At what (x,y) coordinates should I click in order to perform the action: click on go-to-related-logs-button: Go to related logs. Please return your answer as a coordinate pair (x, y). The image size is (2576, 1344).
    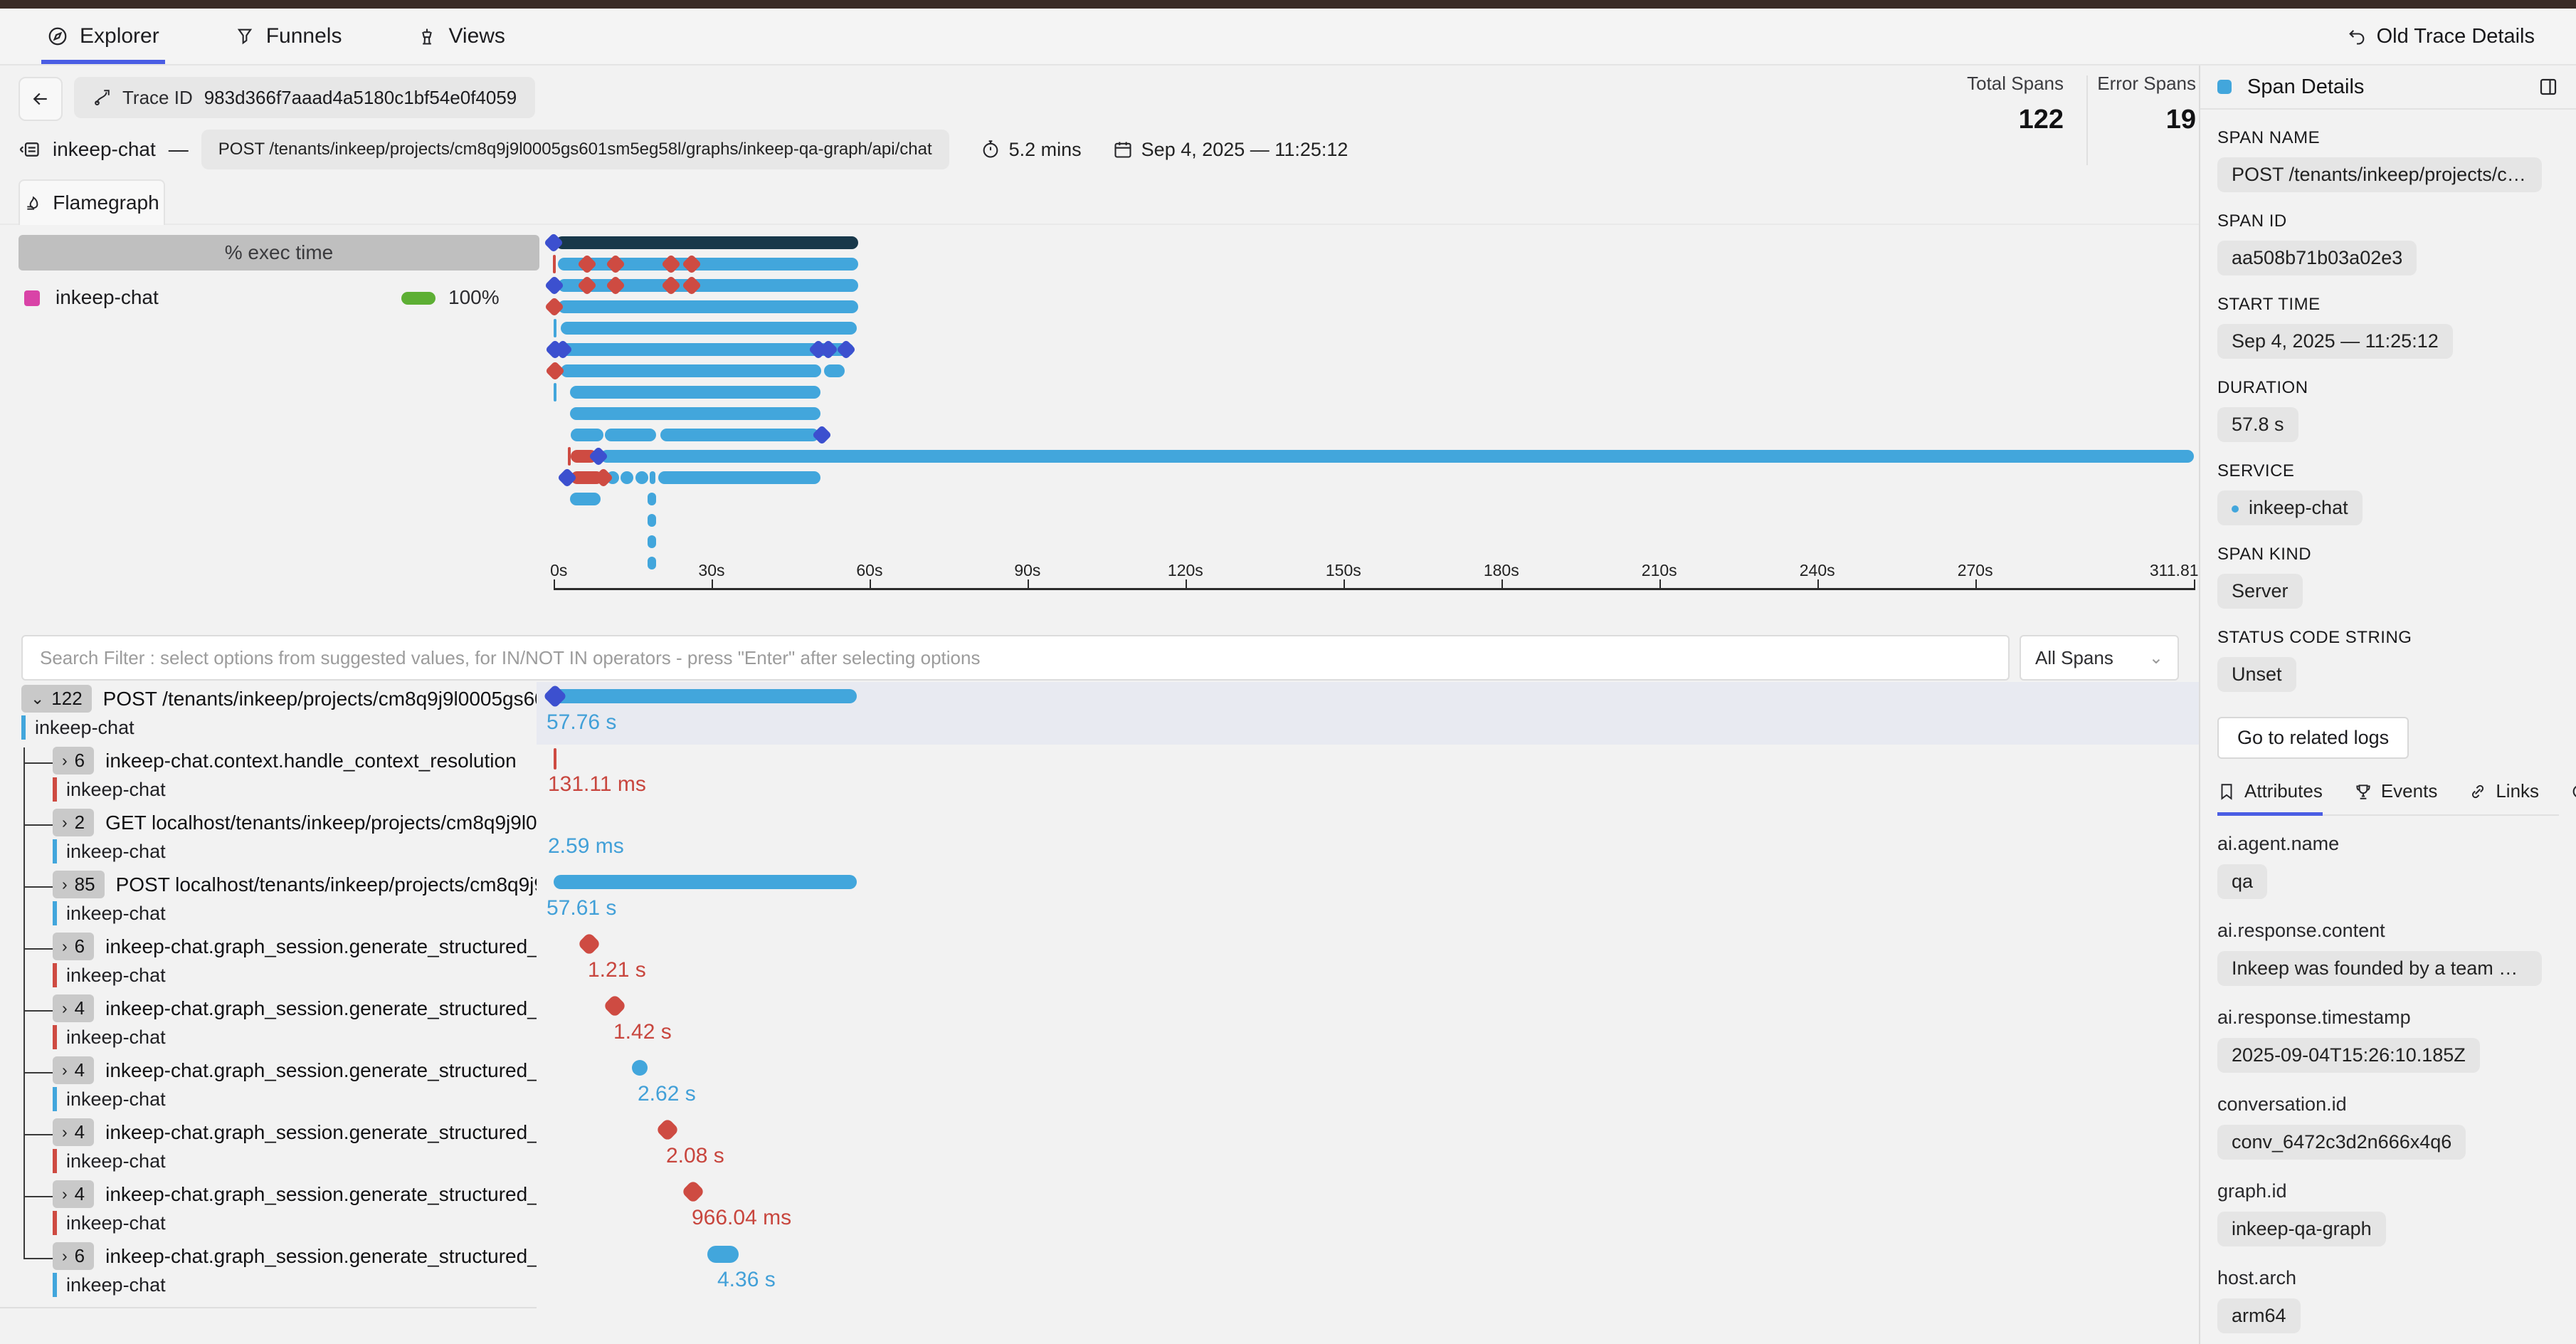
    Looking at the image, I should click on (2313, 738).